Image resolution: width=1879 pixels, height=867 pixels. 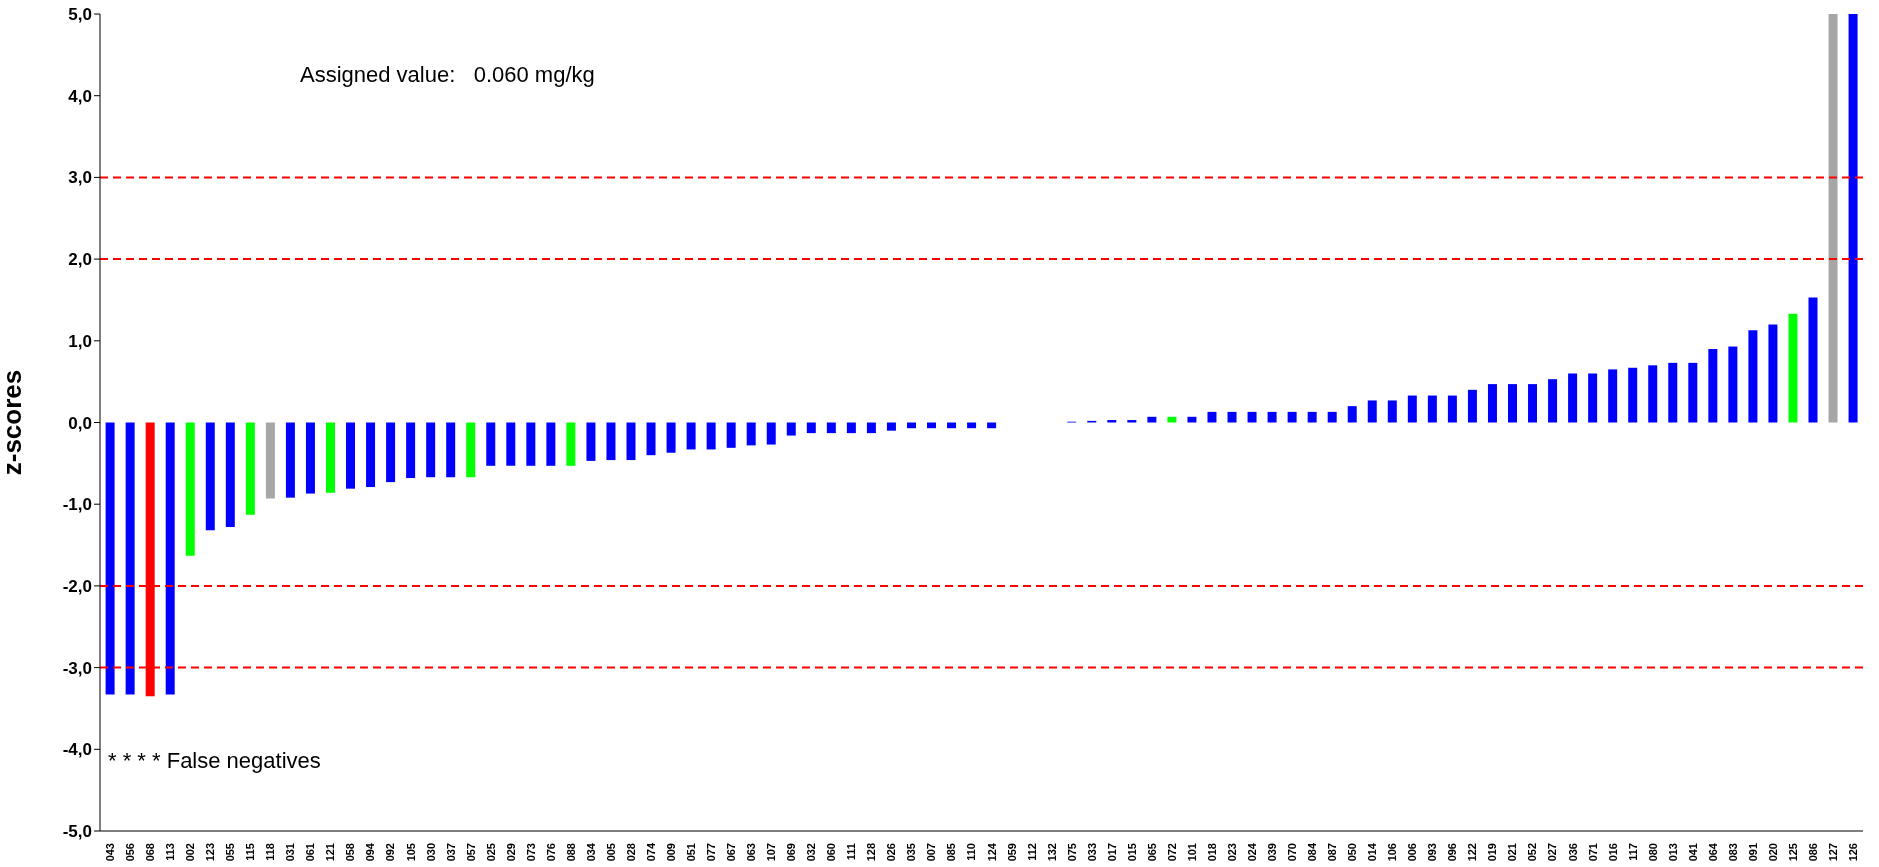 I want to click on x-tick-label: 126, so click(x=1852, y=852).